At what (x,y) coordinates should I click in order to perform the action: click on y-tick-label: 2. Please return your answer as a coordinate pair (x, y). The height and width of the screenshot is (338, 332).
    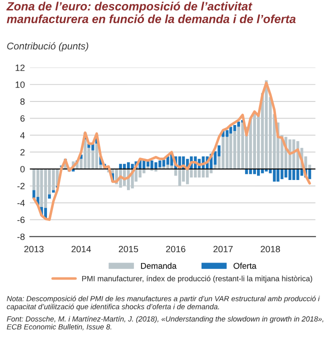
    Looking at the image, I should click on (22, 152).